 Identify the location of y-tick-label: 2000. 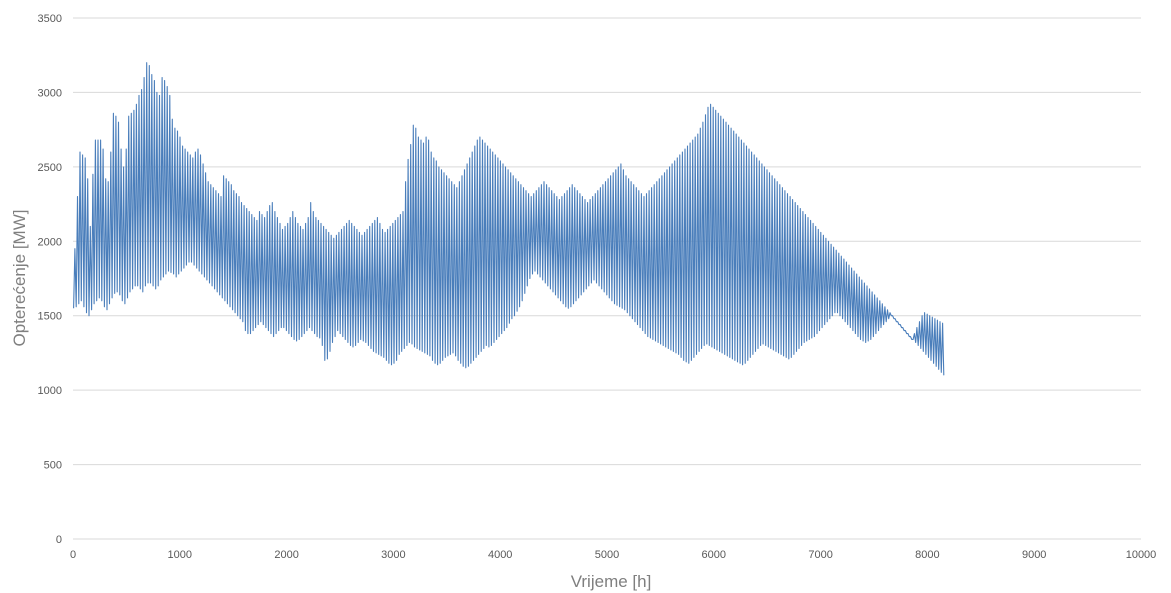
(50, 242).